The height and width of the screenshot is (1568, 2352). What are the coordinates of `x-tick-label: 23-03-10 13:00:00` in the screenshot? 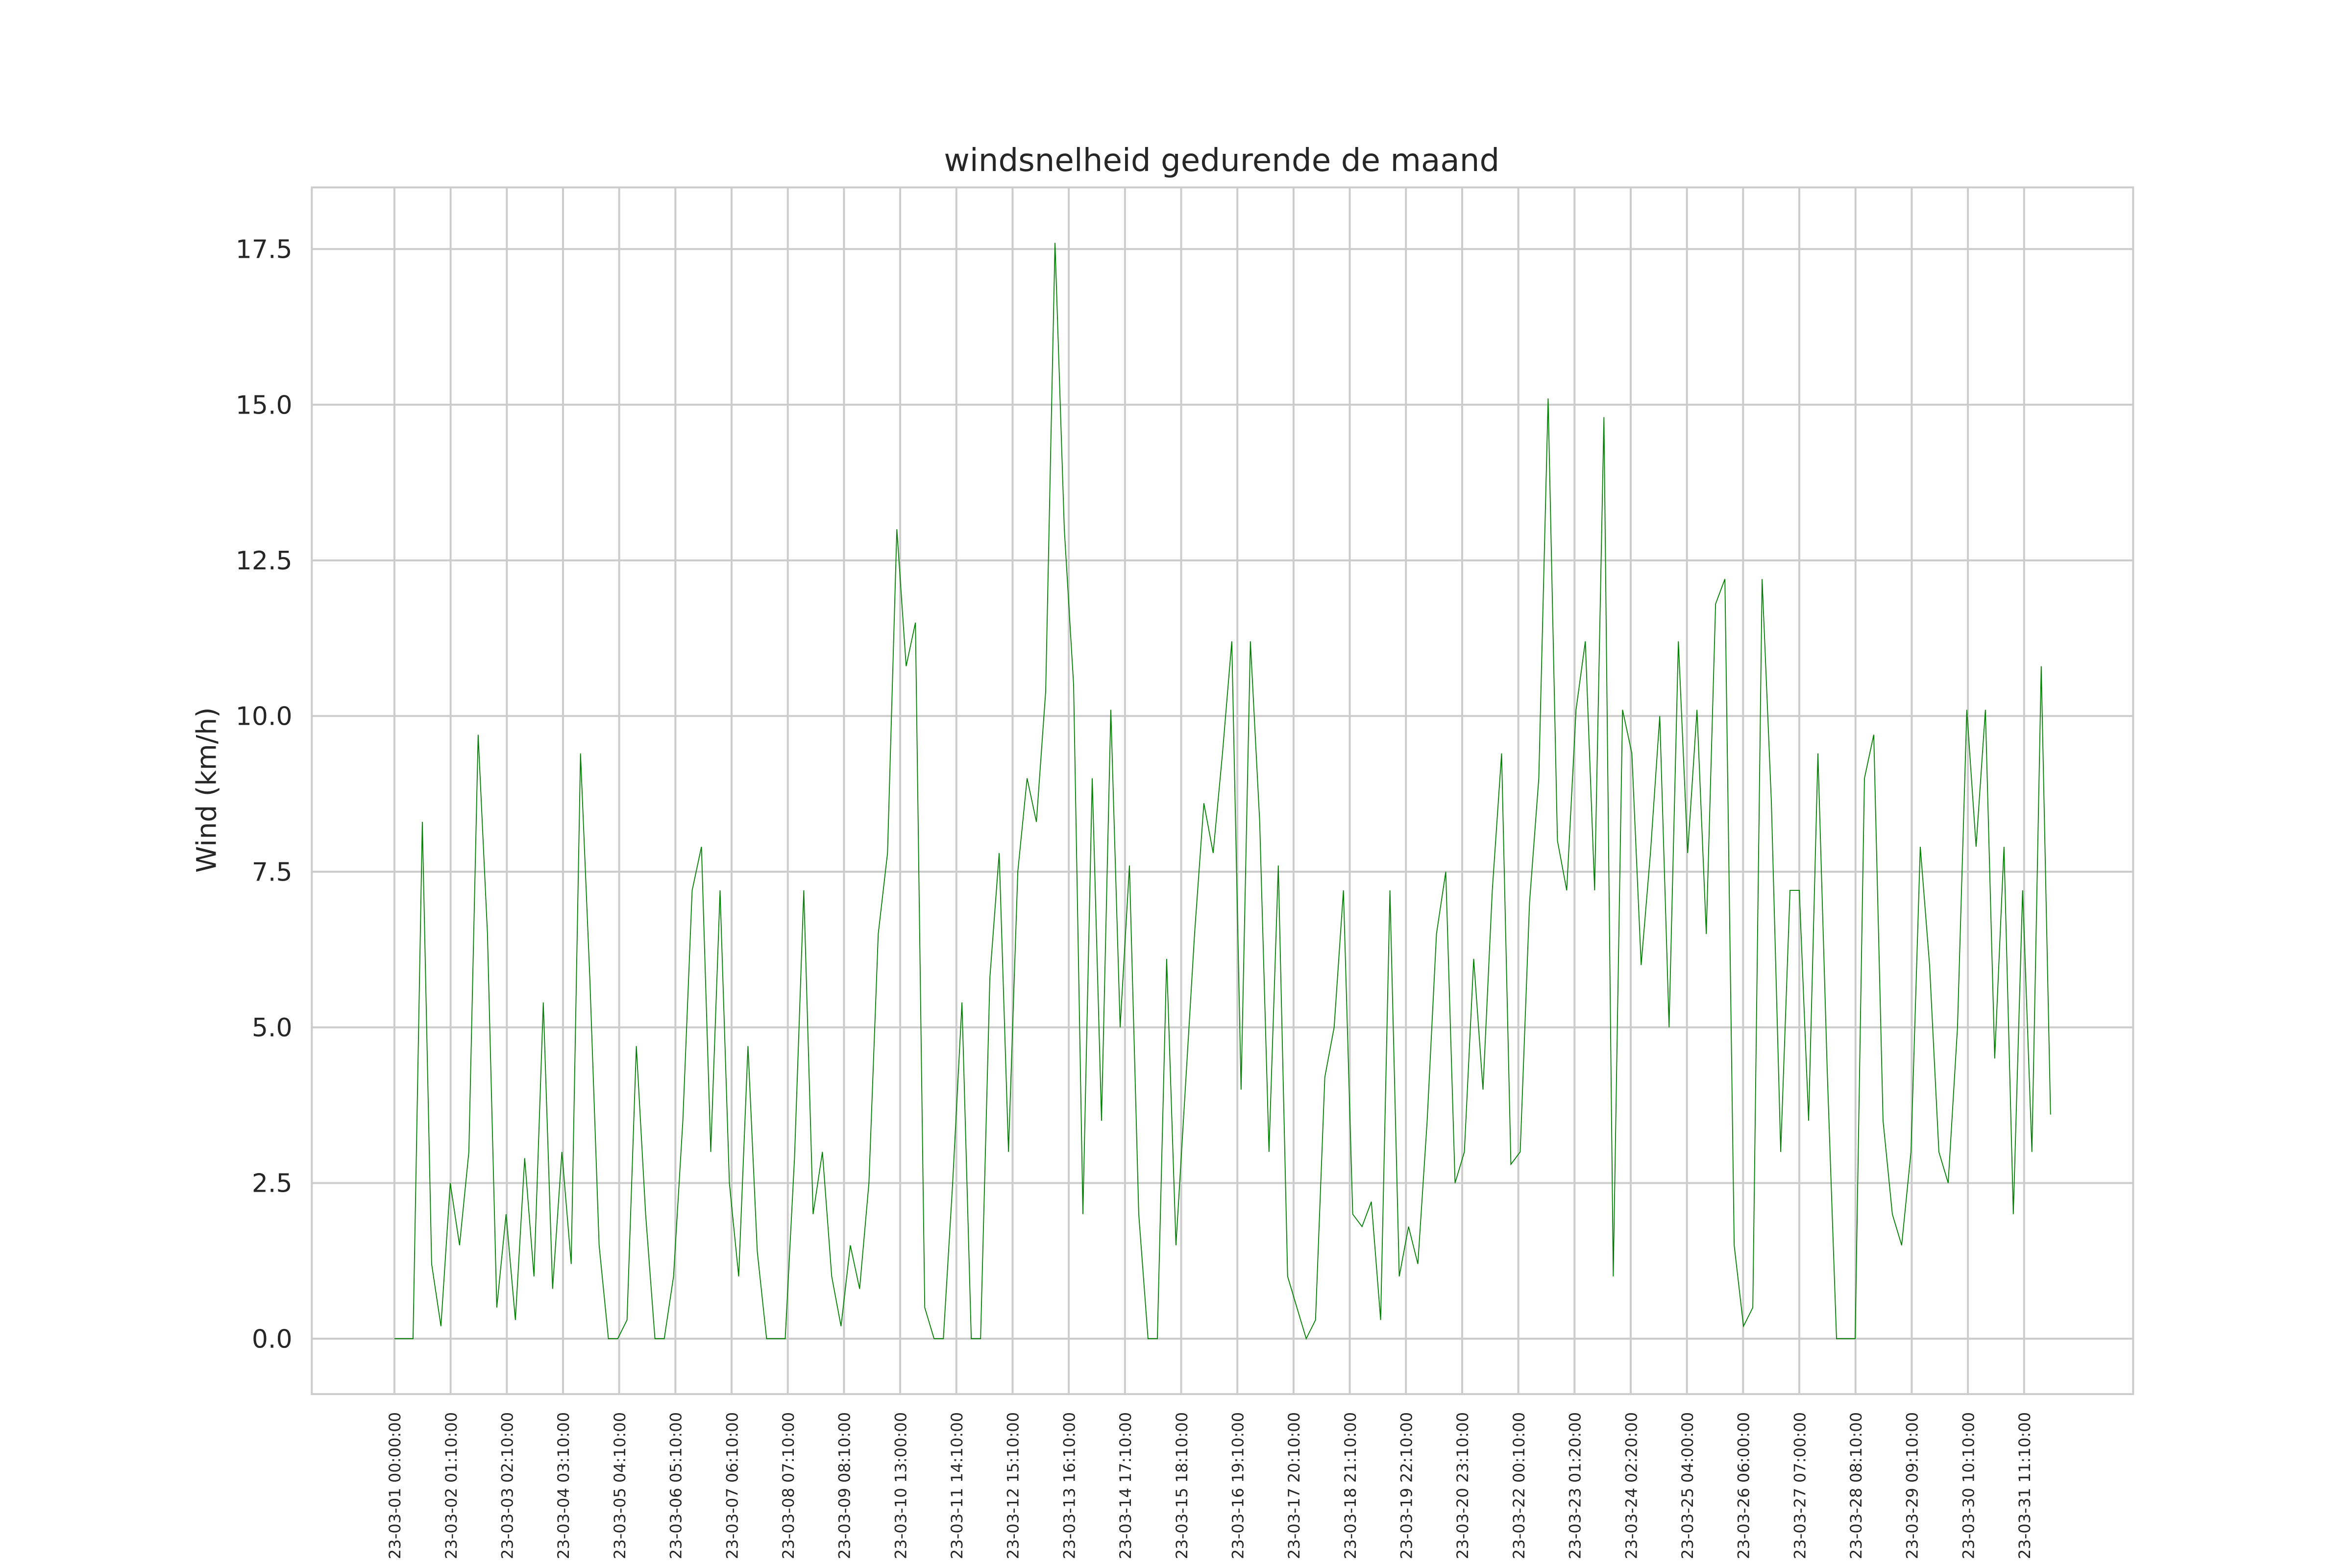 It's located at (900, 1485).